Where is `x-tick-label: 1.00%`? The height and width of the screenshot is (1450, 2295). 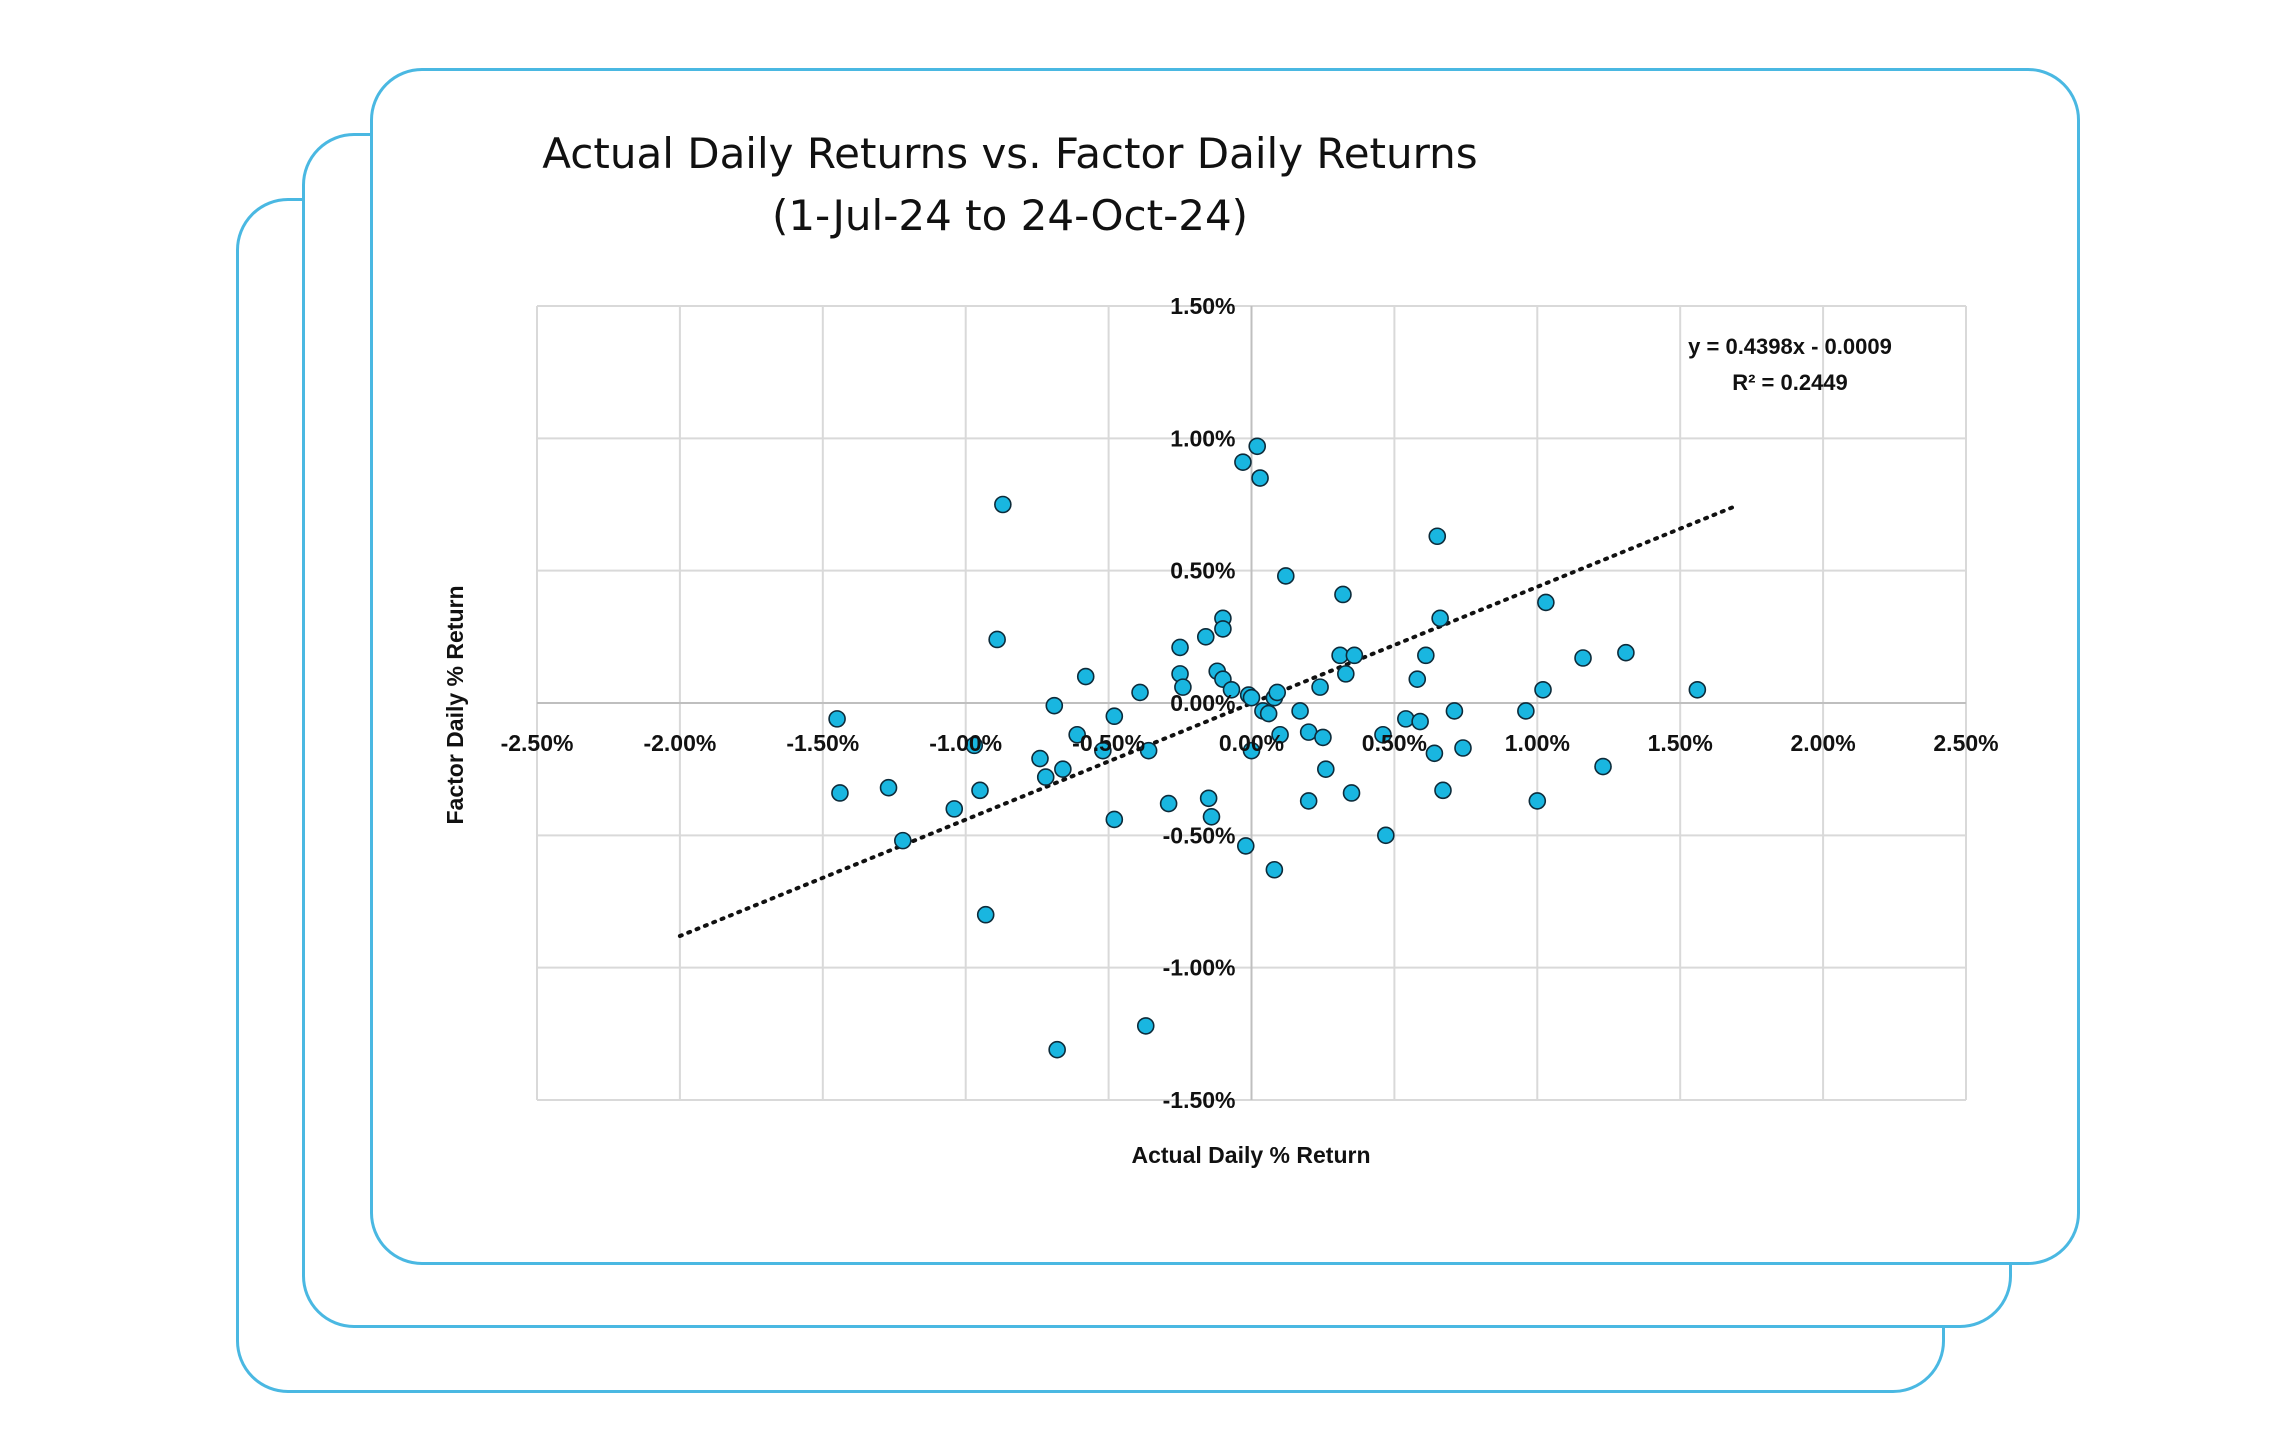
x-tick-label: 1.00% is located at coordinates (1537, 743).